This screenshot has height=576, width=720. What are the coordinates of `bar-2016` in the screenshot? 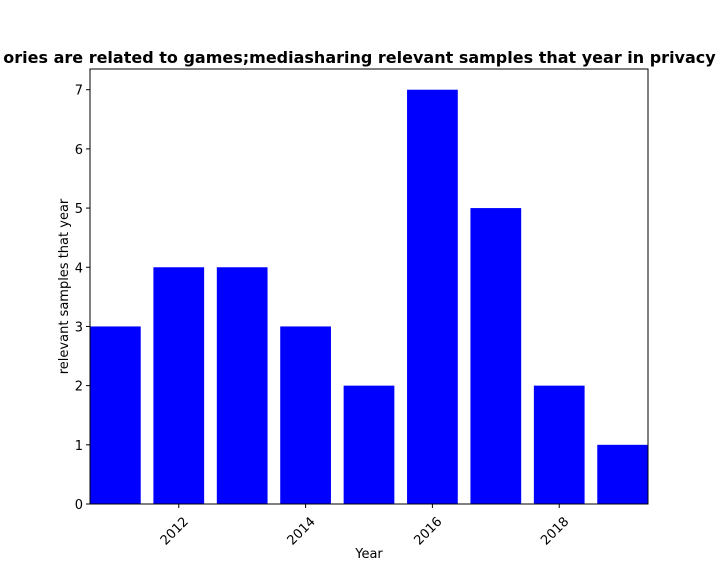 It's located at (432, 296).